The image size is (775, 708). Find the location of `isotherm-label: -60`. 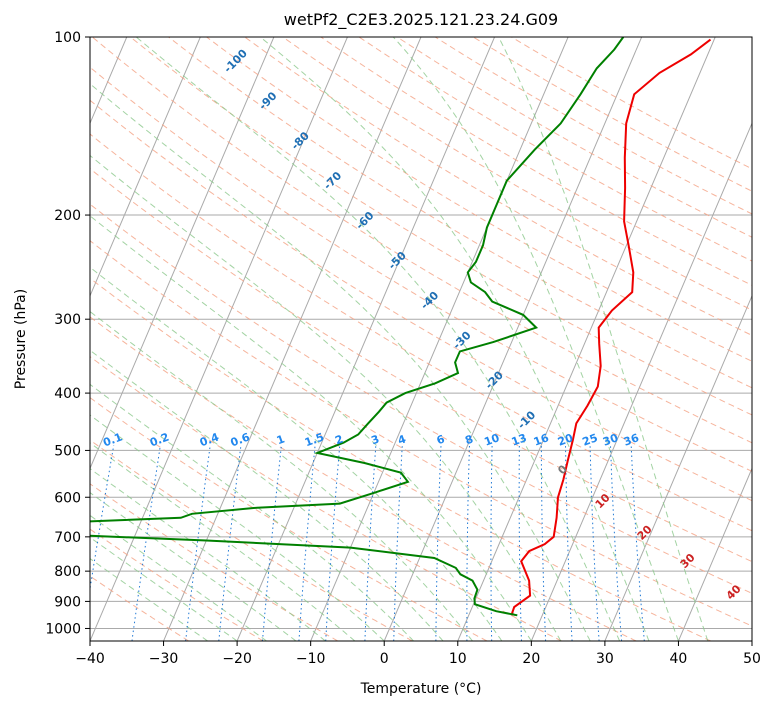

isotherm-label: -60 is located at coordinates (364, 220).